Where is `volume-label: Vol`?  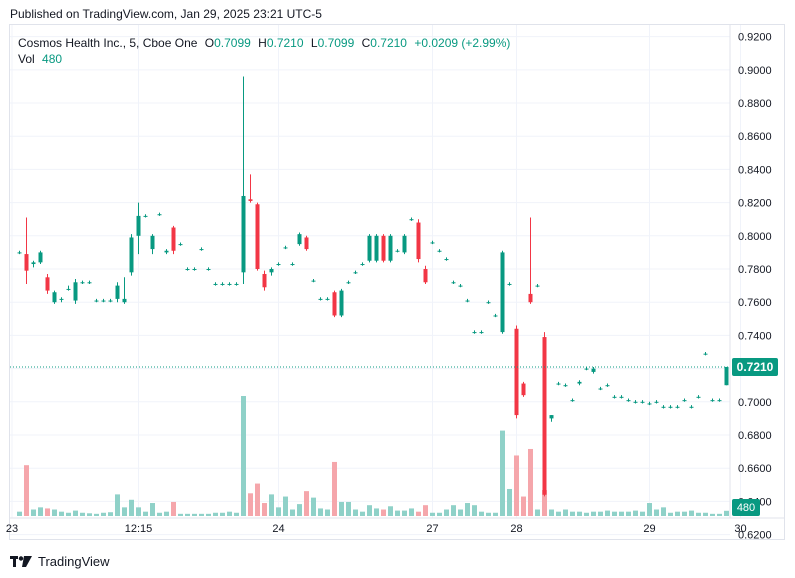
volume-label: Vol is located at coordinates (26, 59).